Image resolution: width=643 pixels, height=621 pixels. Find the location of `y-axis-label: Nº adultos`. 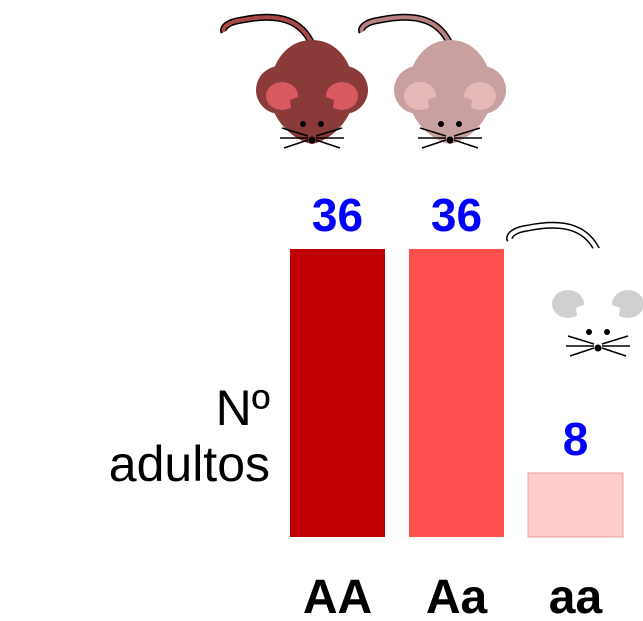

y-axis-label: Nº adultos is located at coordinates (189, 436).